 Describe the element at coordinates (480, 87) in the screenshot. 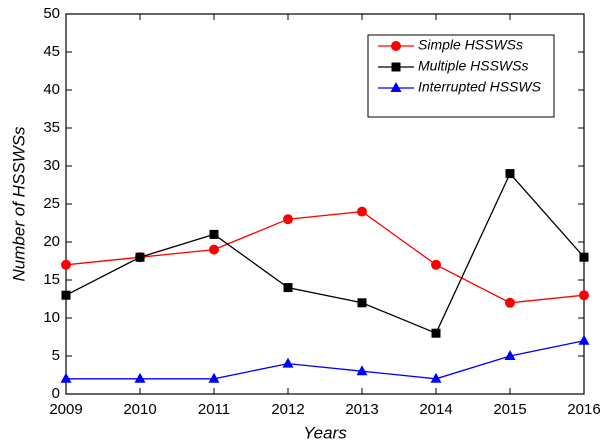

I see `legend-label: Interrupted HSSWS` at that location.